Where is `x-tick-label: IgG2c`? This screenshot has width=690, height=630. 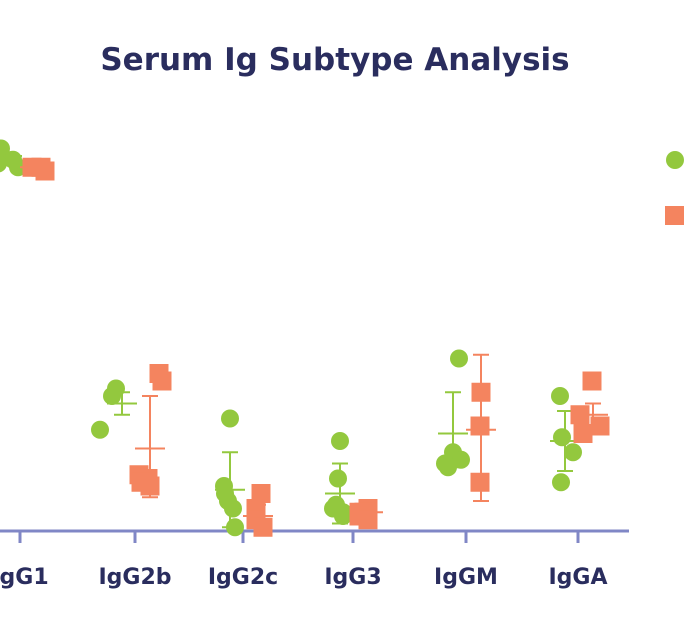 x-tick-label: IgG2c is located at coordinates (243, 577).